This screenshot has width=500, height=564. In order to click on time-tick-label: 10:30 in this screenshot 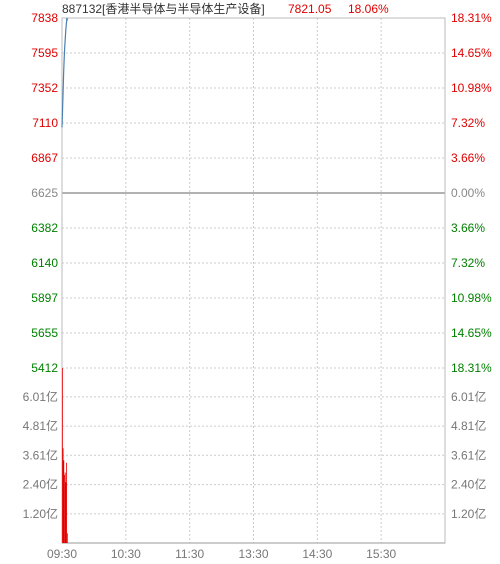, I will do `click(126, 554)`.